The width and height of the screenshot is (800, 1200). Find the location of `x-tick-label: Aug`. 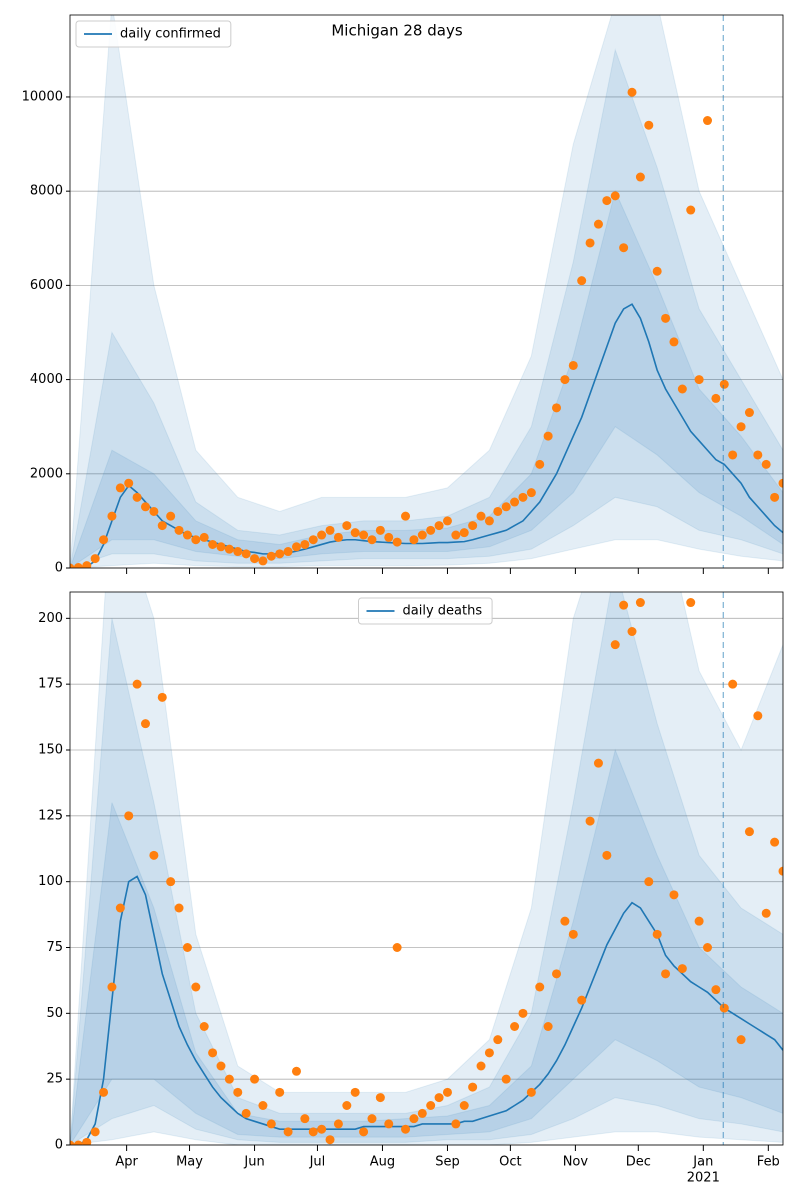

x-tick-label: Aug is located at coordinates (382, 1162).